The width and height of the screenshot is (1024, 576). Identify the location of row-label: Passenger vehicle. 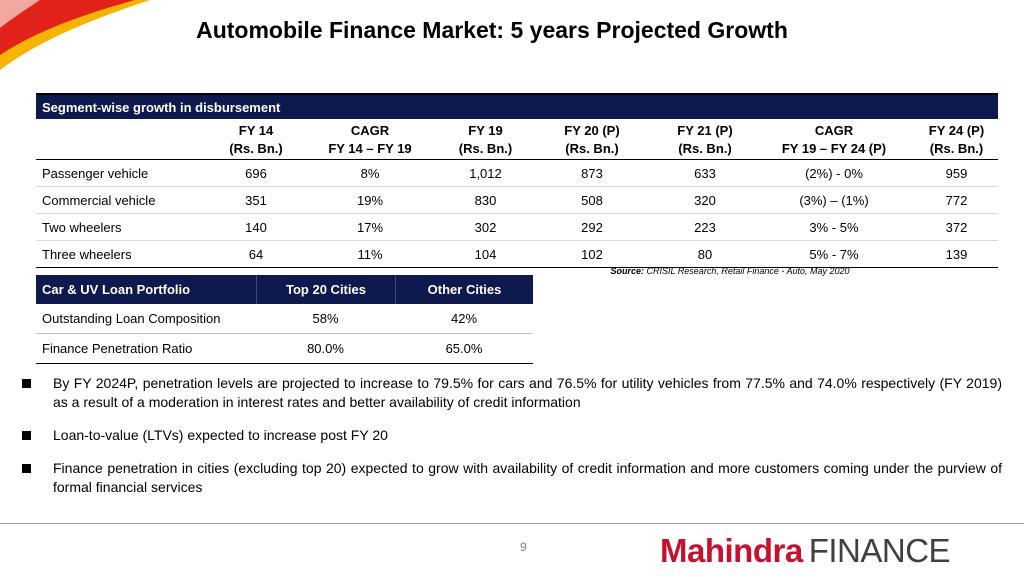
(95, 173).